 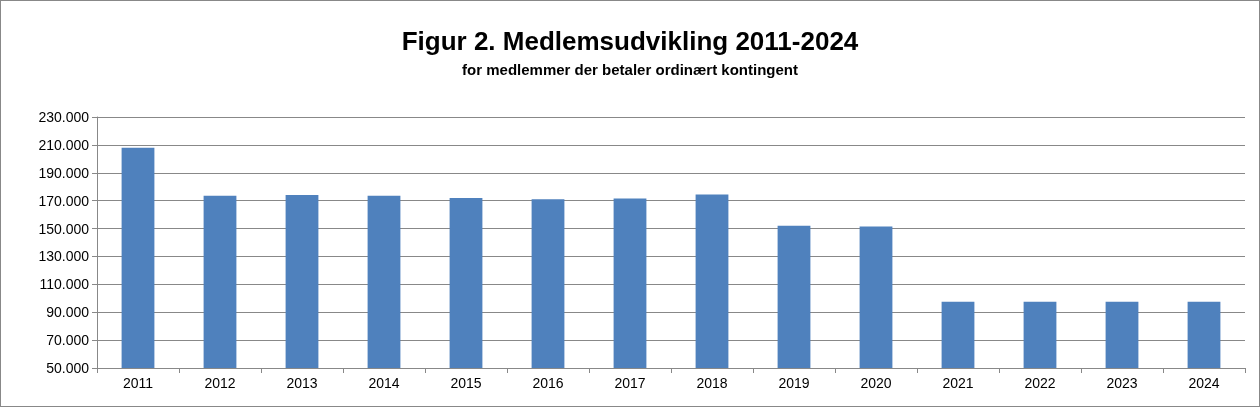 I want to click on chart-title: Figur 2. Medlemsudvikling 2011-2024, so click(x=630, y=41).